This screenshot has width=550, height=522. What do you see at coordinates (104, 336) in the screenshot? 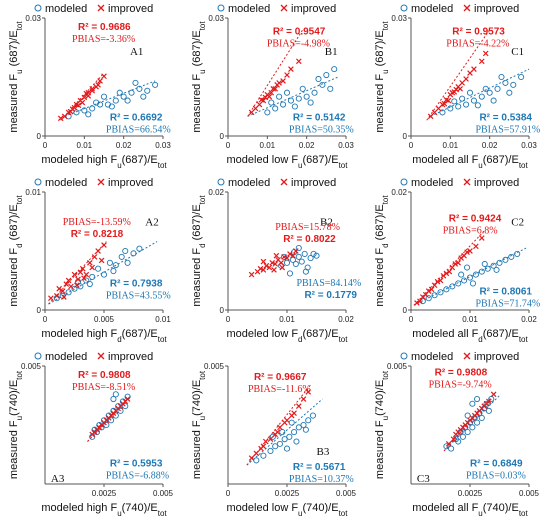
I see `x-axis-label: modeled high Fd(687)/Etot` at bounding box center [104, 336].